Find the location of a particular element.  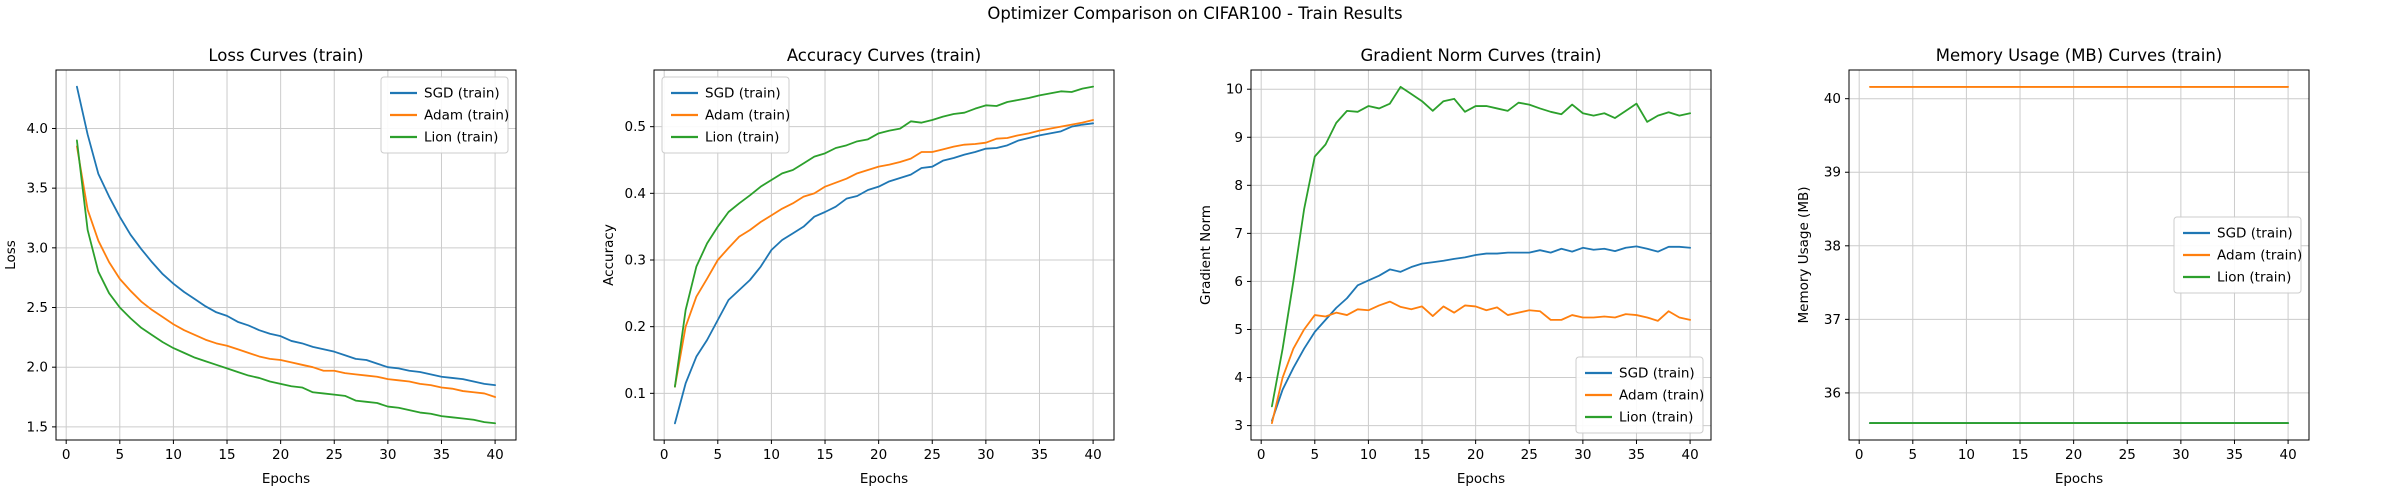

svg-text: 0.2 is located at coordinates (634, 327).